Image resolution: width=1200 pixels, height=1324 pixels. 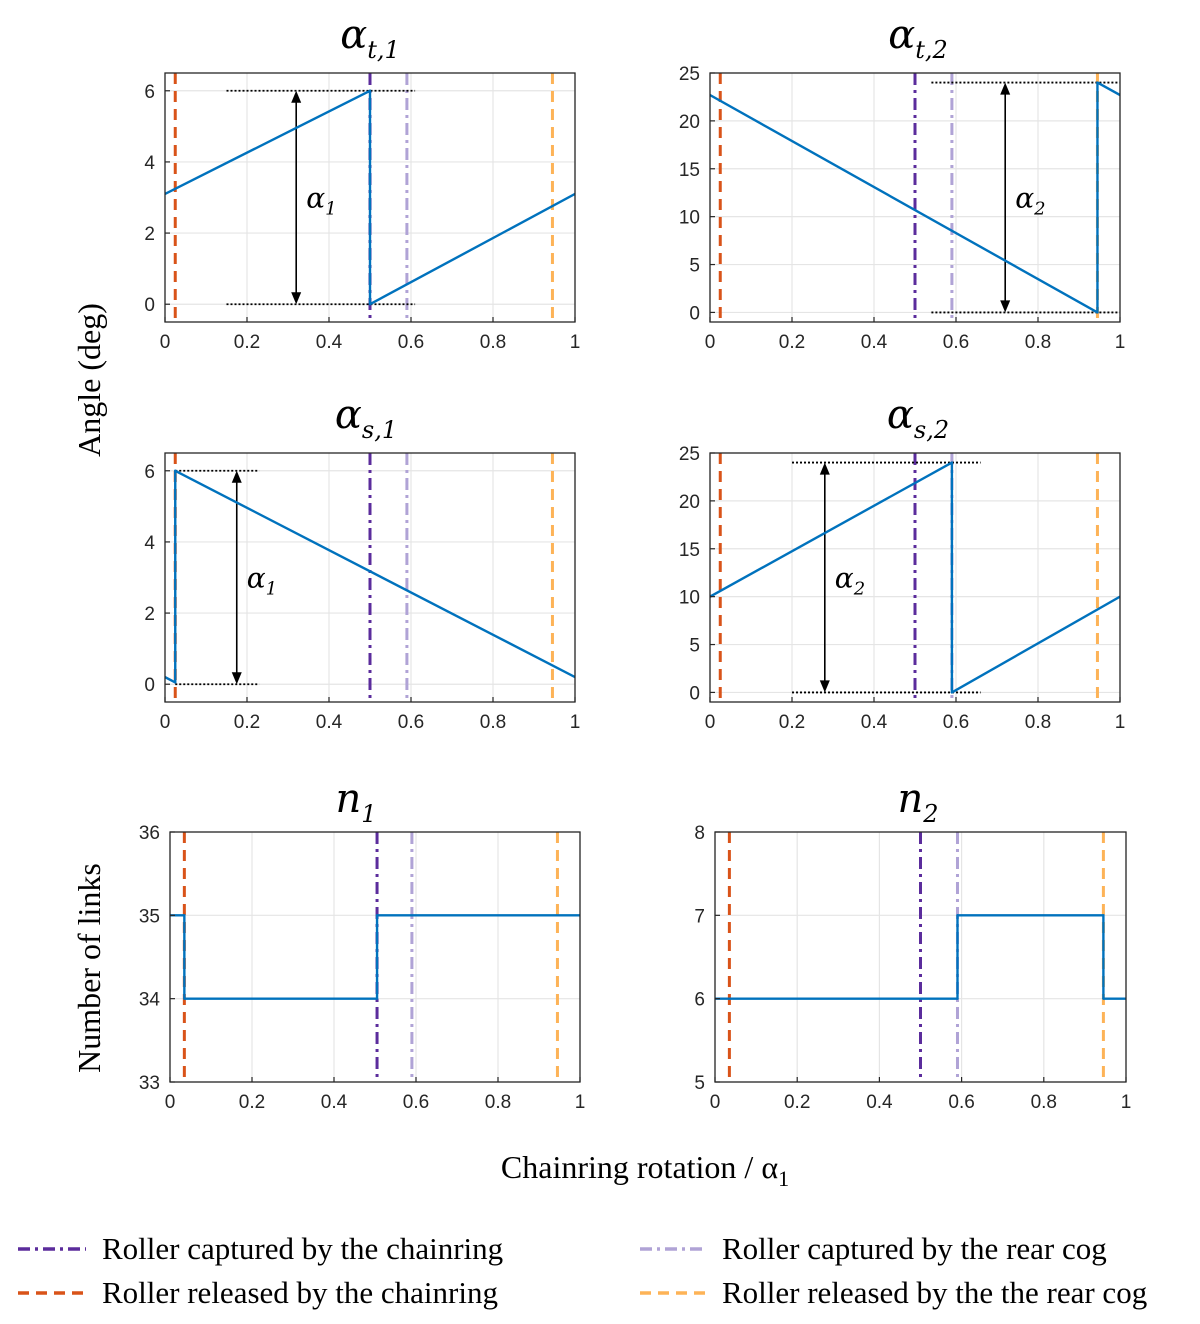 I want to click on legend-item-released-rear: Roller released by the the rear cog, so click(x=893, y=1292).